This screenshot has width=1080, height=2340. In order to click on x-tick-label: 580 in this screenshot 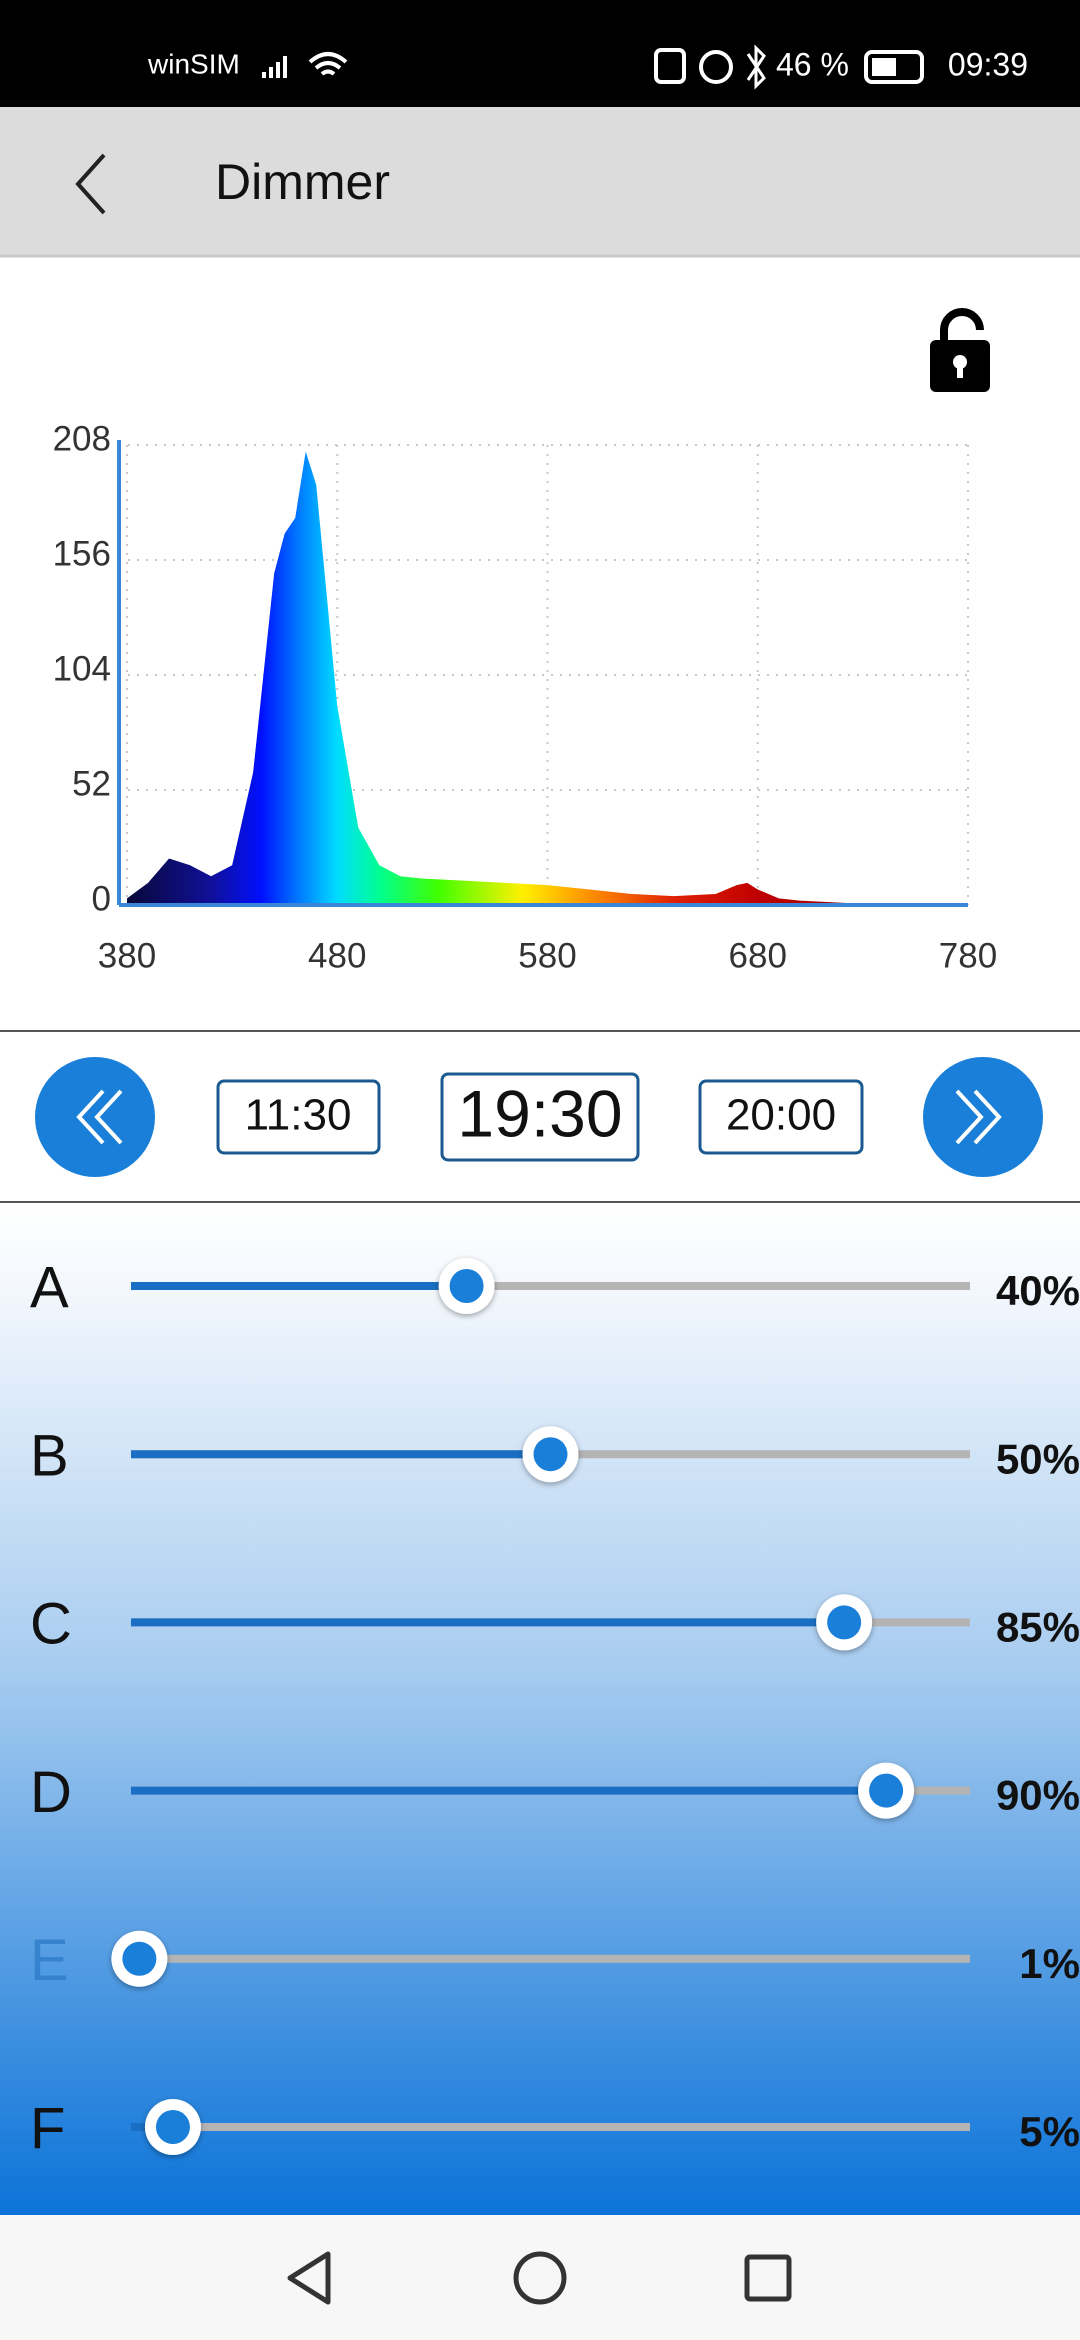, I will do `click(547, 955)`.